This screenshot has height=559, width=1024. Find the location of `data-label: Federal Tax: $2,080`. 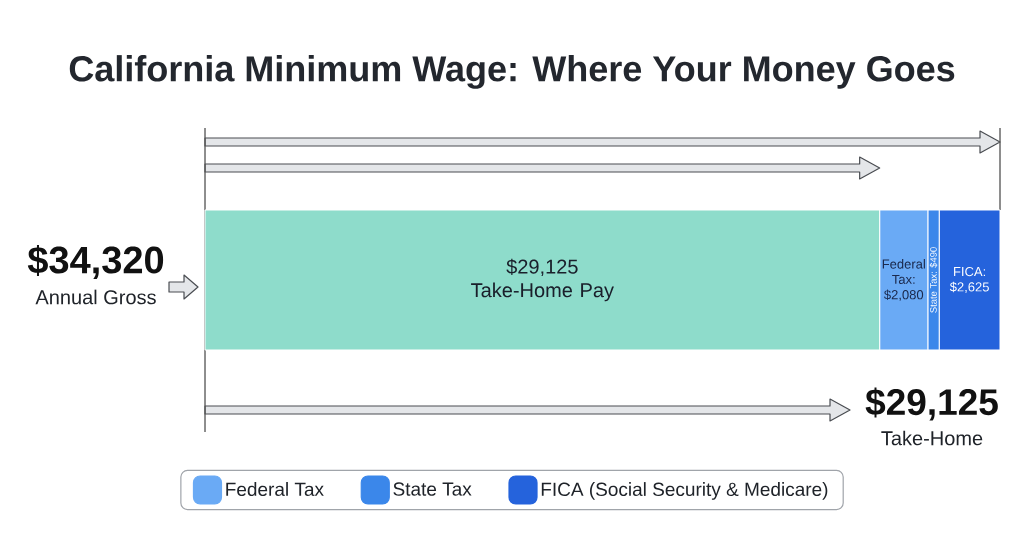

data-label: Federal Tax: $2,080 is located at coordinates (903, 280).